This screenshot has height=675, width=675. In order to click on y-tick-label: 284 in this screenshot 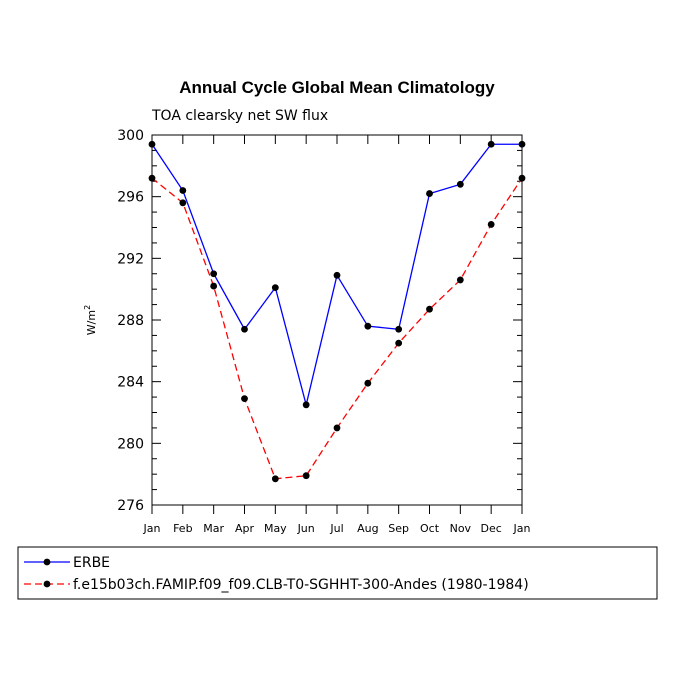, I will do `click(130, 383)`.